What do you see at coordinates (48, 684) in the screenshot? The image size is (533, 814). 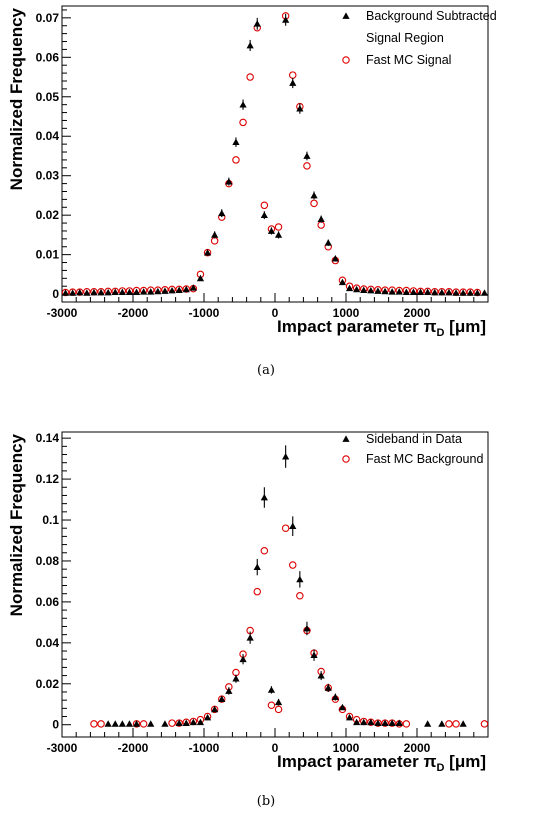 I see `y-tick-label: 0.02` at bounding box center [48, 684].